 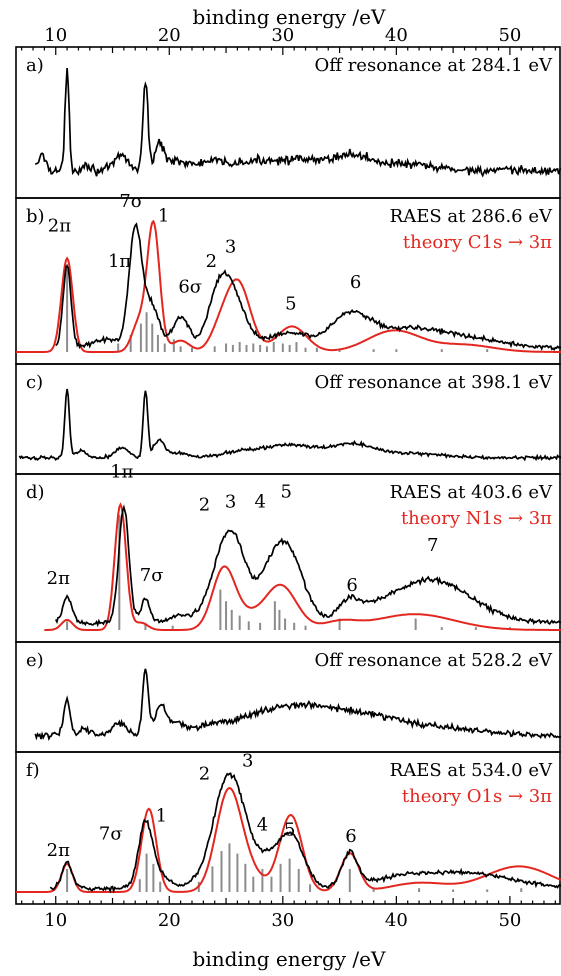 I want to click on top-tick-label: 10, so click(x=55, y=35).